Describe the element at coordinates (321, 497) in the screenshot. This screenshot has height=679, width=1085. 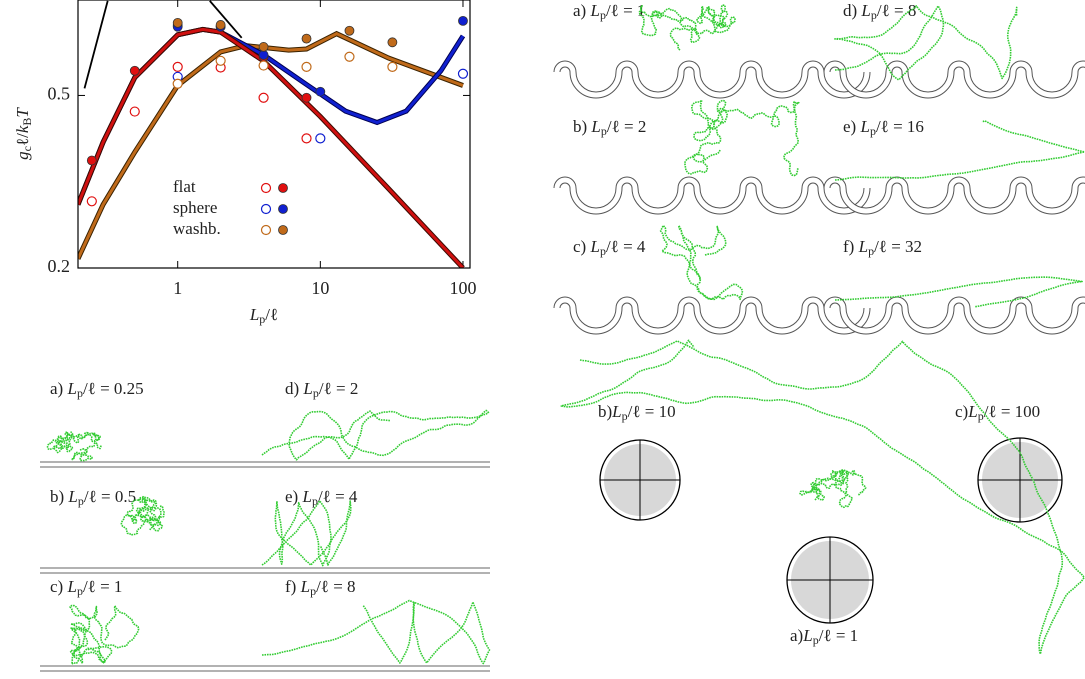
I see `panel-label: e) Lp​/ℓ = 4` at that location.